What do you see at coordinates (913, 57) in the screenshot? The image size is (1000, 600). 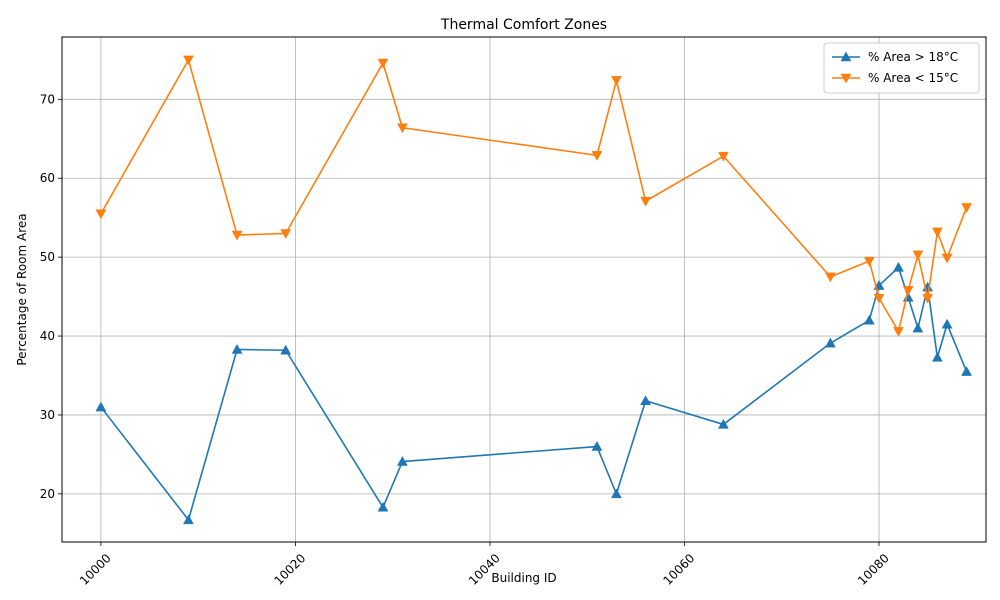 I see `legend-label: % Area > 18°C` at bounding box center [913, 57].